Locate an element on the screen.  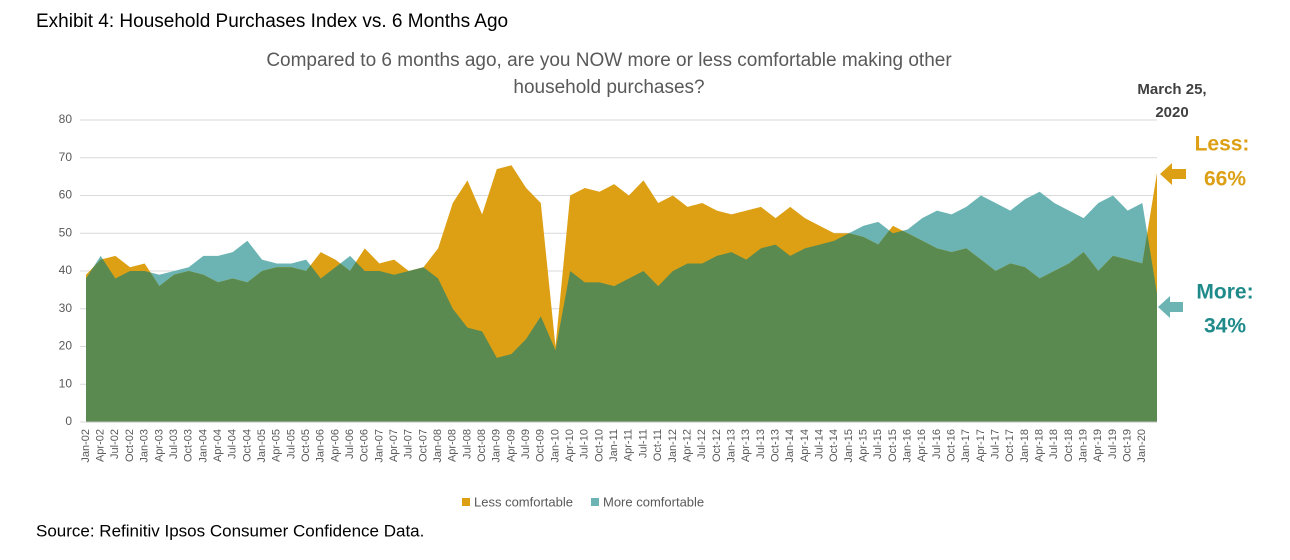
x-tick-label: Apr-18 is located at coordinates (1040, 445).